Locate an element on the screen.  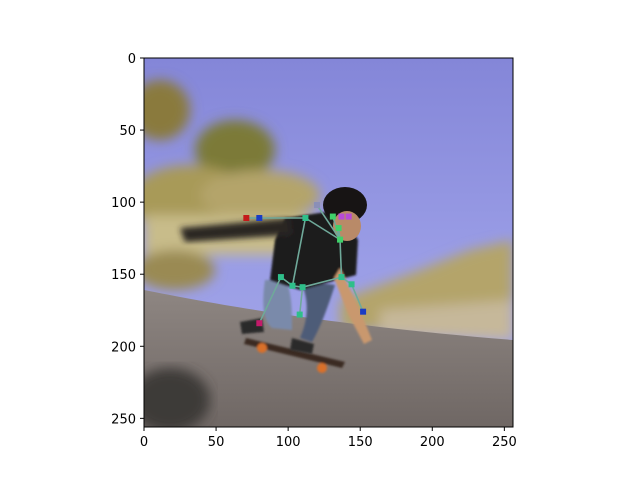
x-tick-label: 250 is located at coordinates (504, 442).